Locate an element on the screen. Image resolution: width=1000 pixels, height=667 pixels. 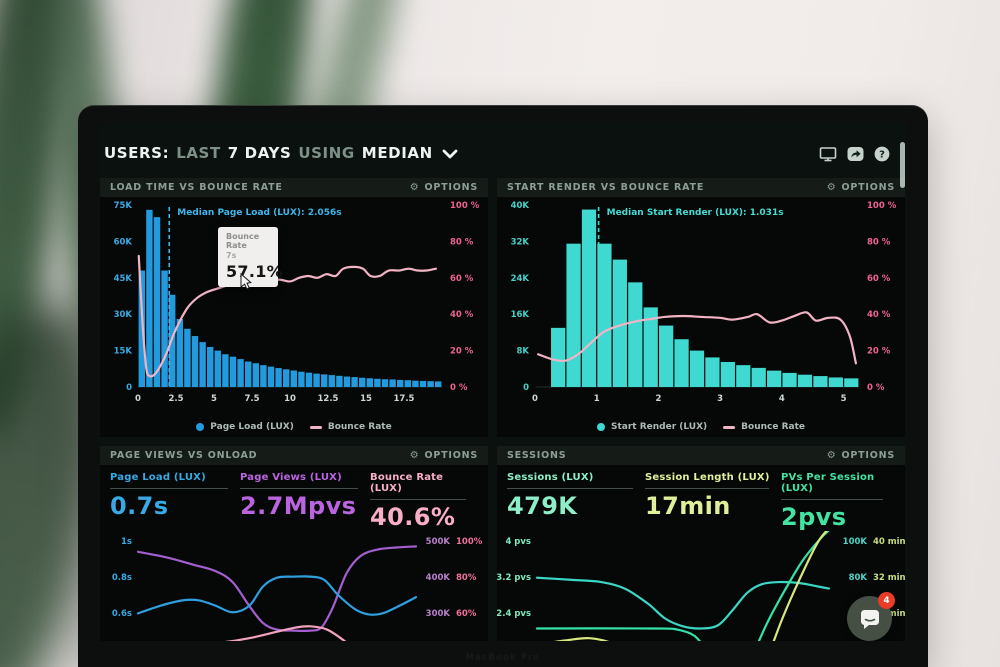
svg-text: 1s is located at coordinates (126, 542).